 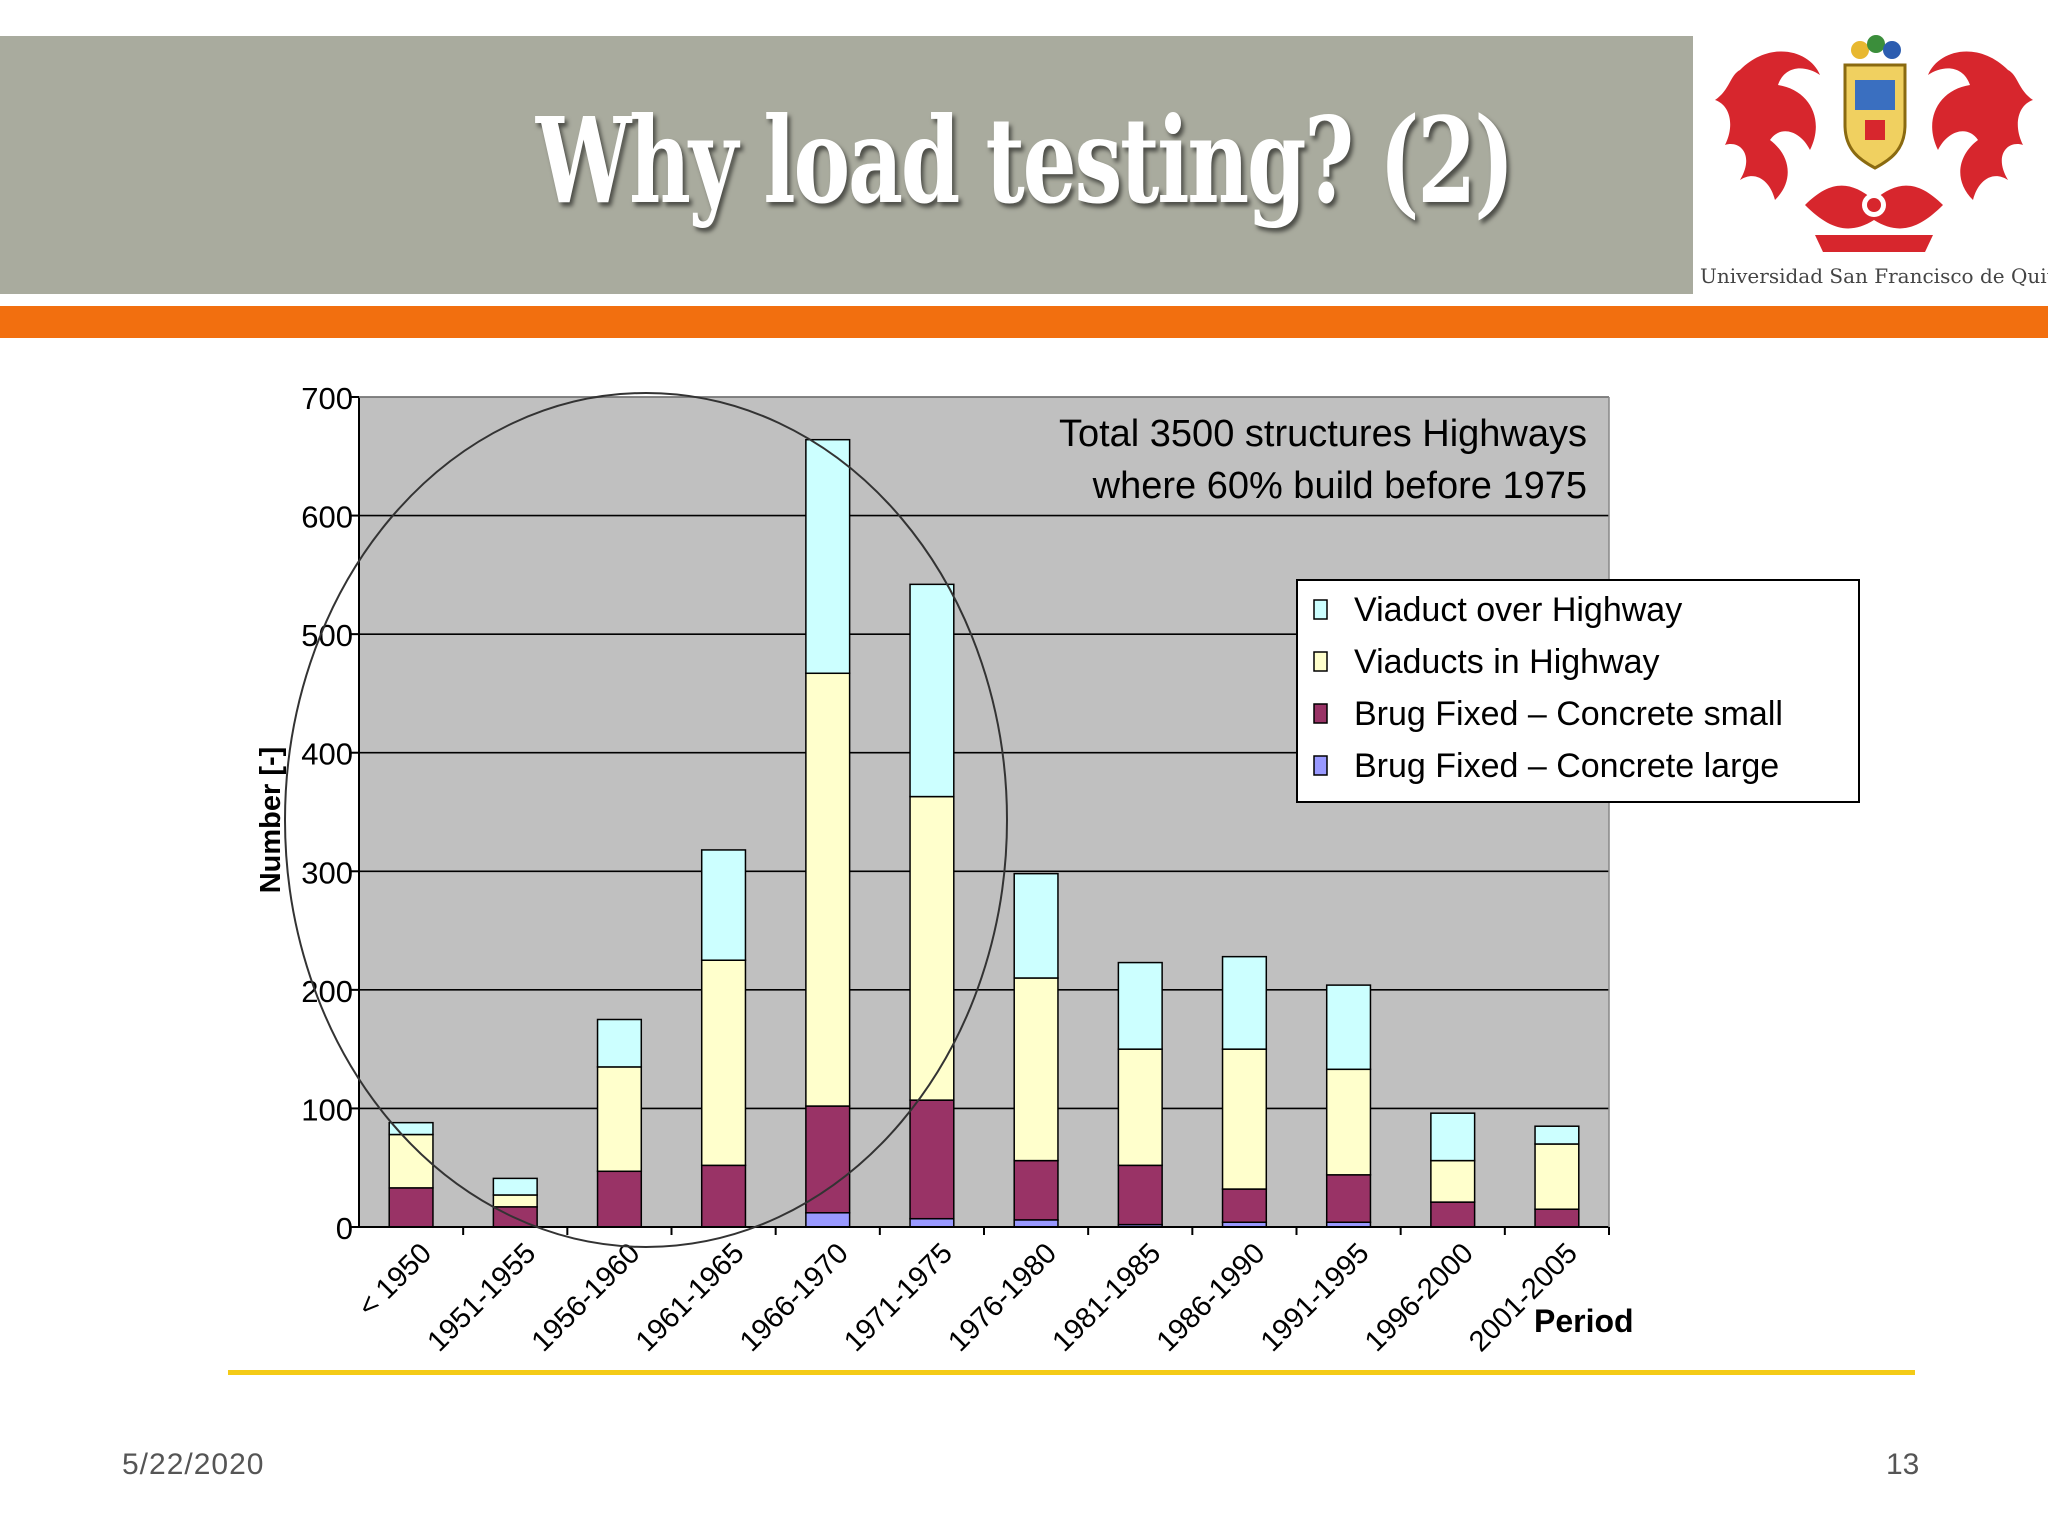 I want to click on x-tick-label-11: 2001-2005, so click(x=1523, y=1297).